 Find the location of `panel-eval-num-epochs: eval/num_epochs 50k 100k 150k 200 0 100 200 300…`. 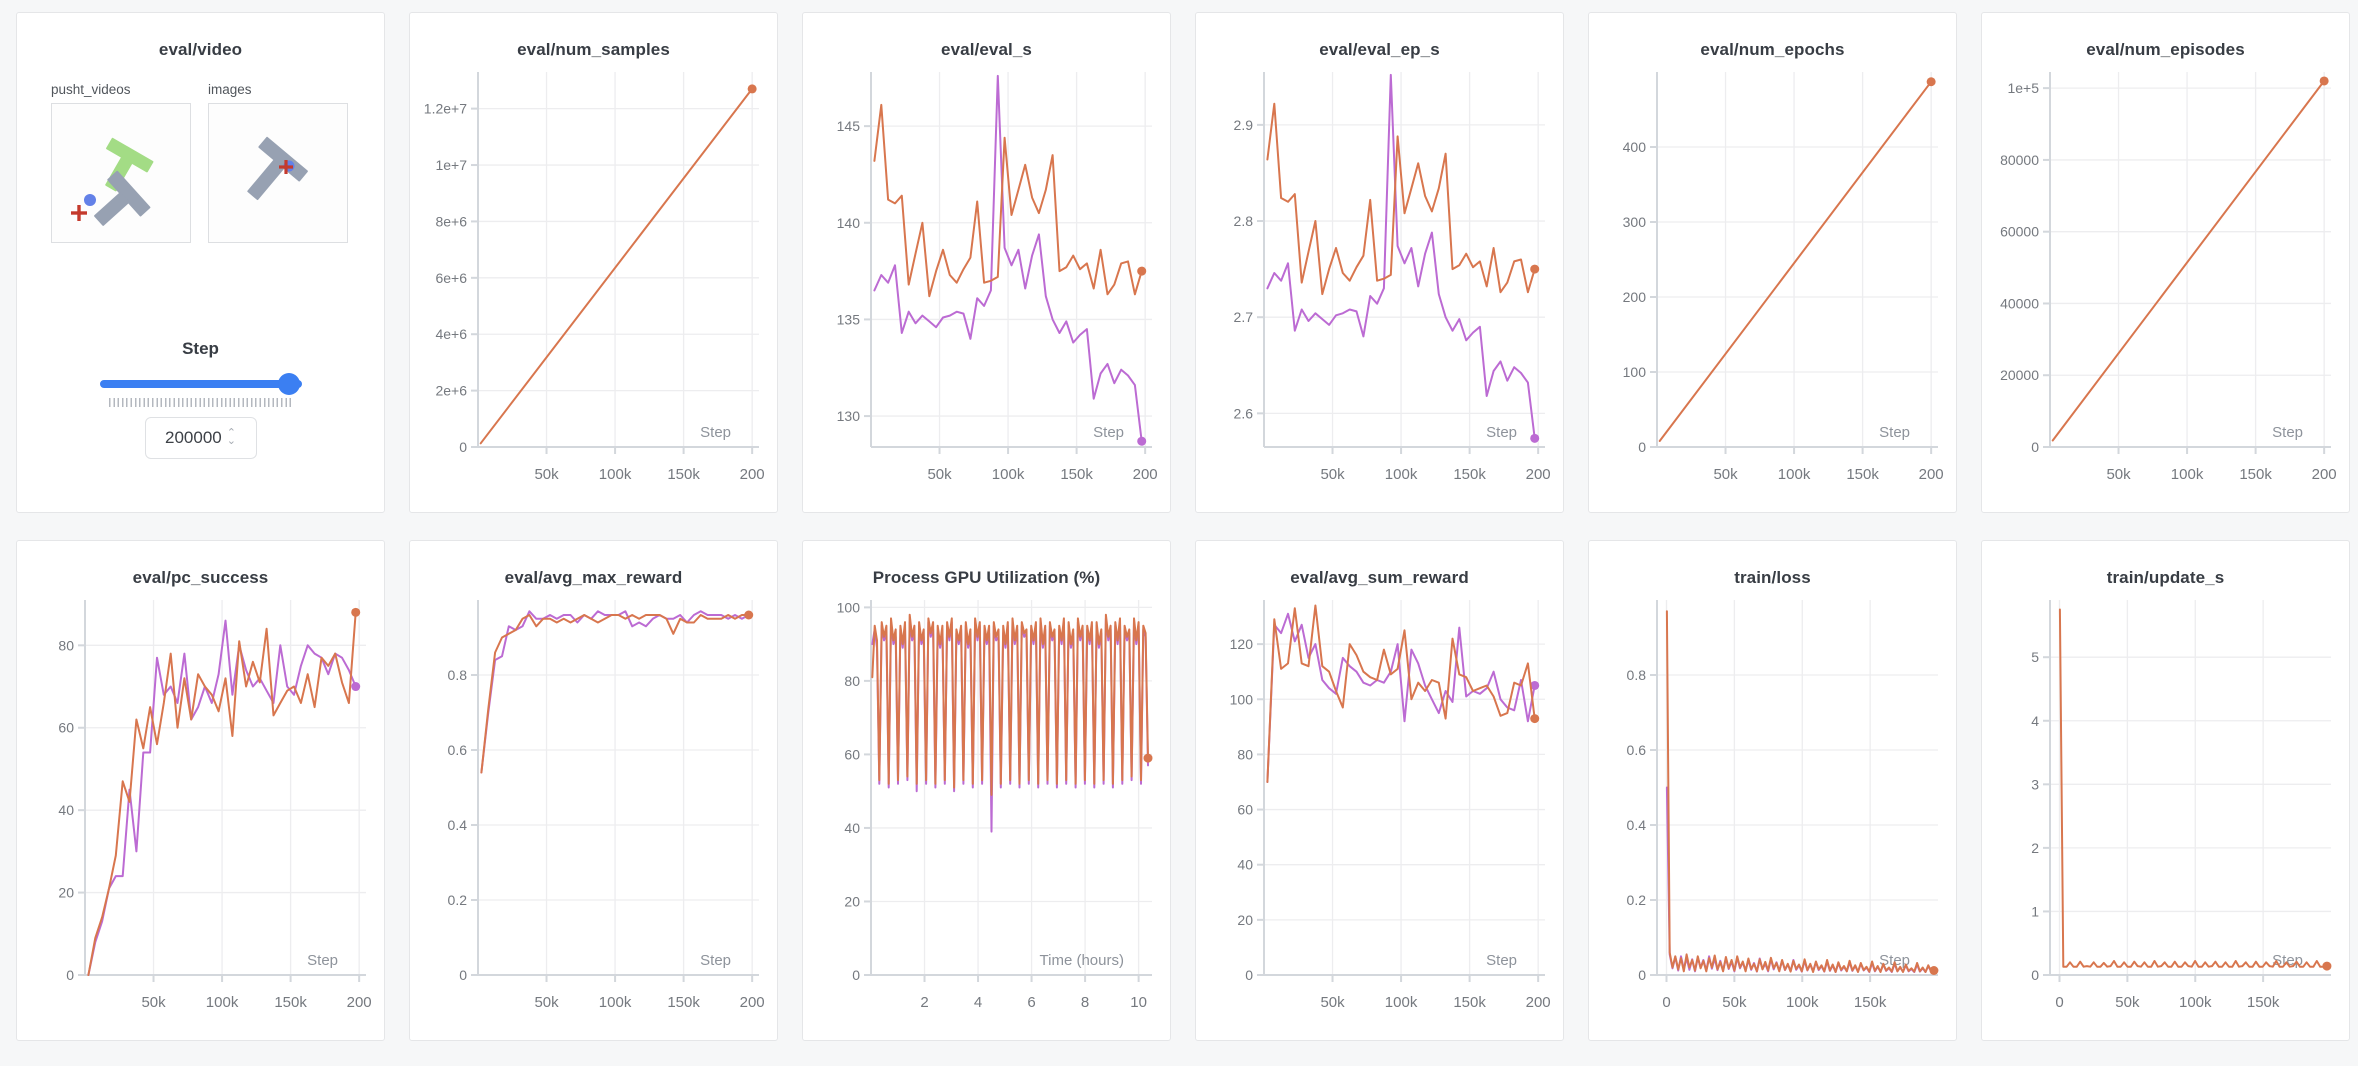

panel-eval-num-epochs: eval/num_epochs 50k 100k 150k 200 0 100 200 300… is located at coordinates (1772, 262).